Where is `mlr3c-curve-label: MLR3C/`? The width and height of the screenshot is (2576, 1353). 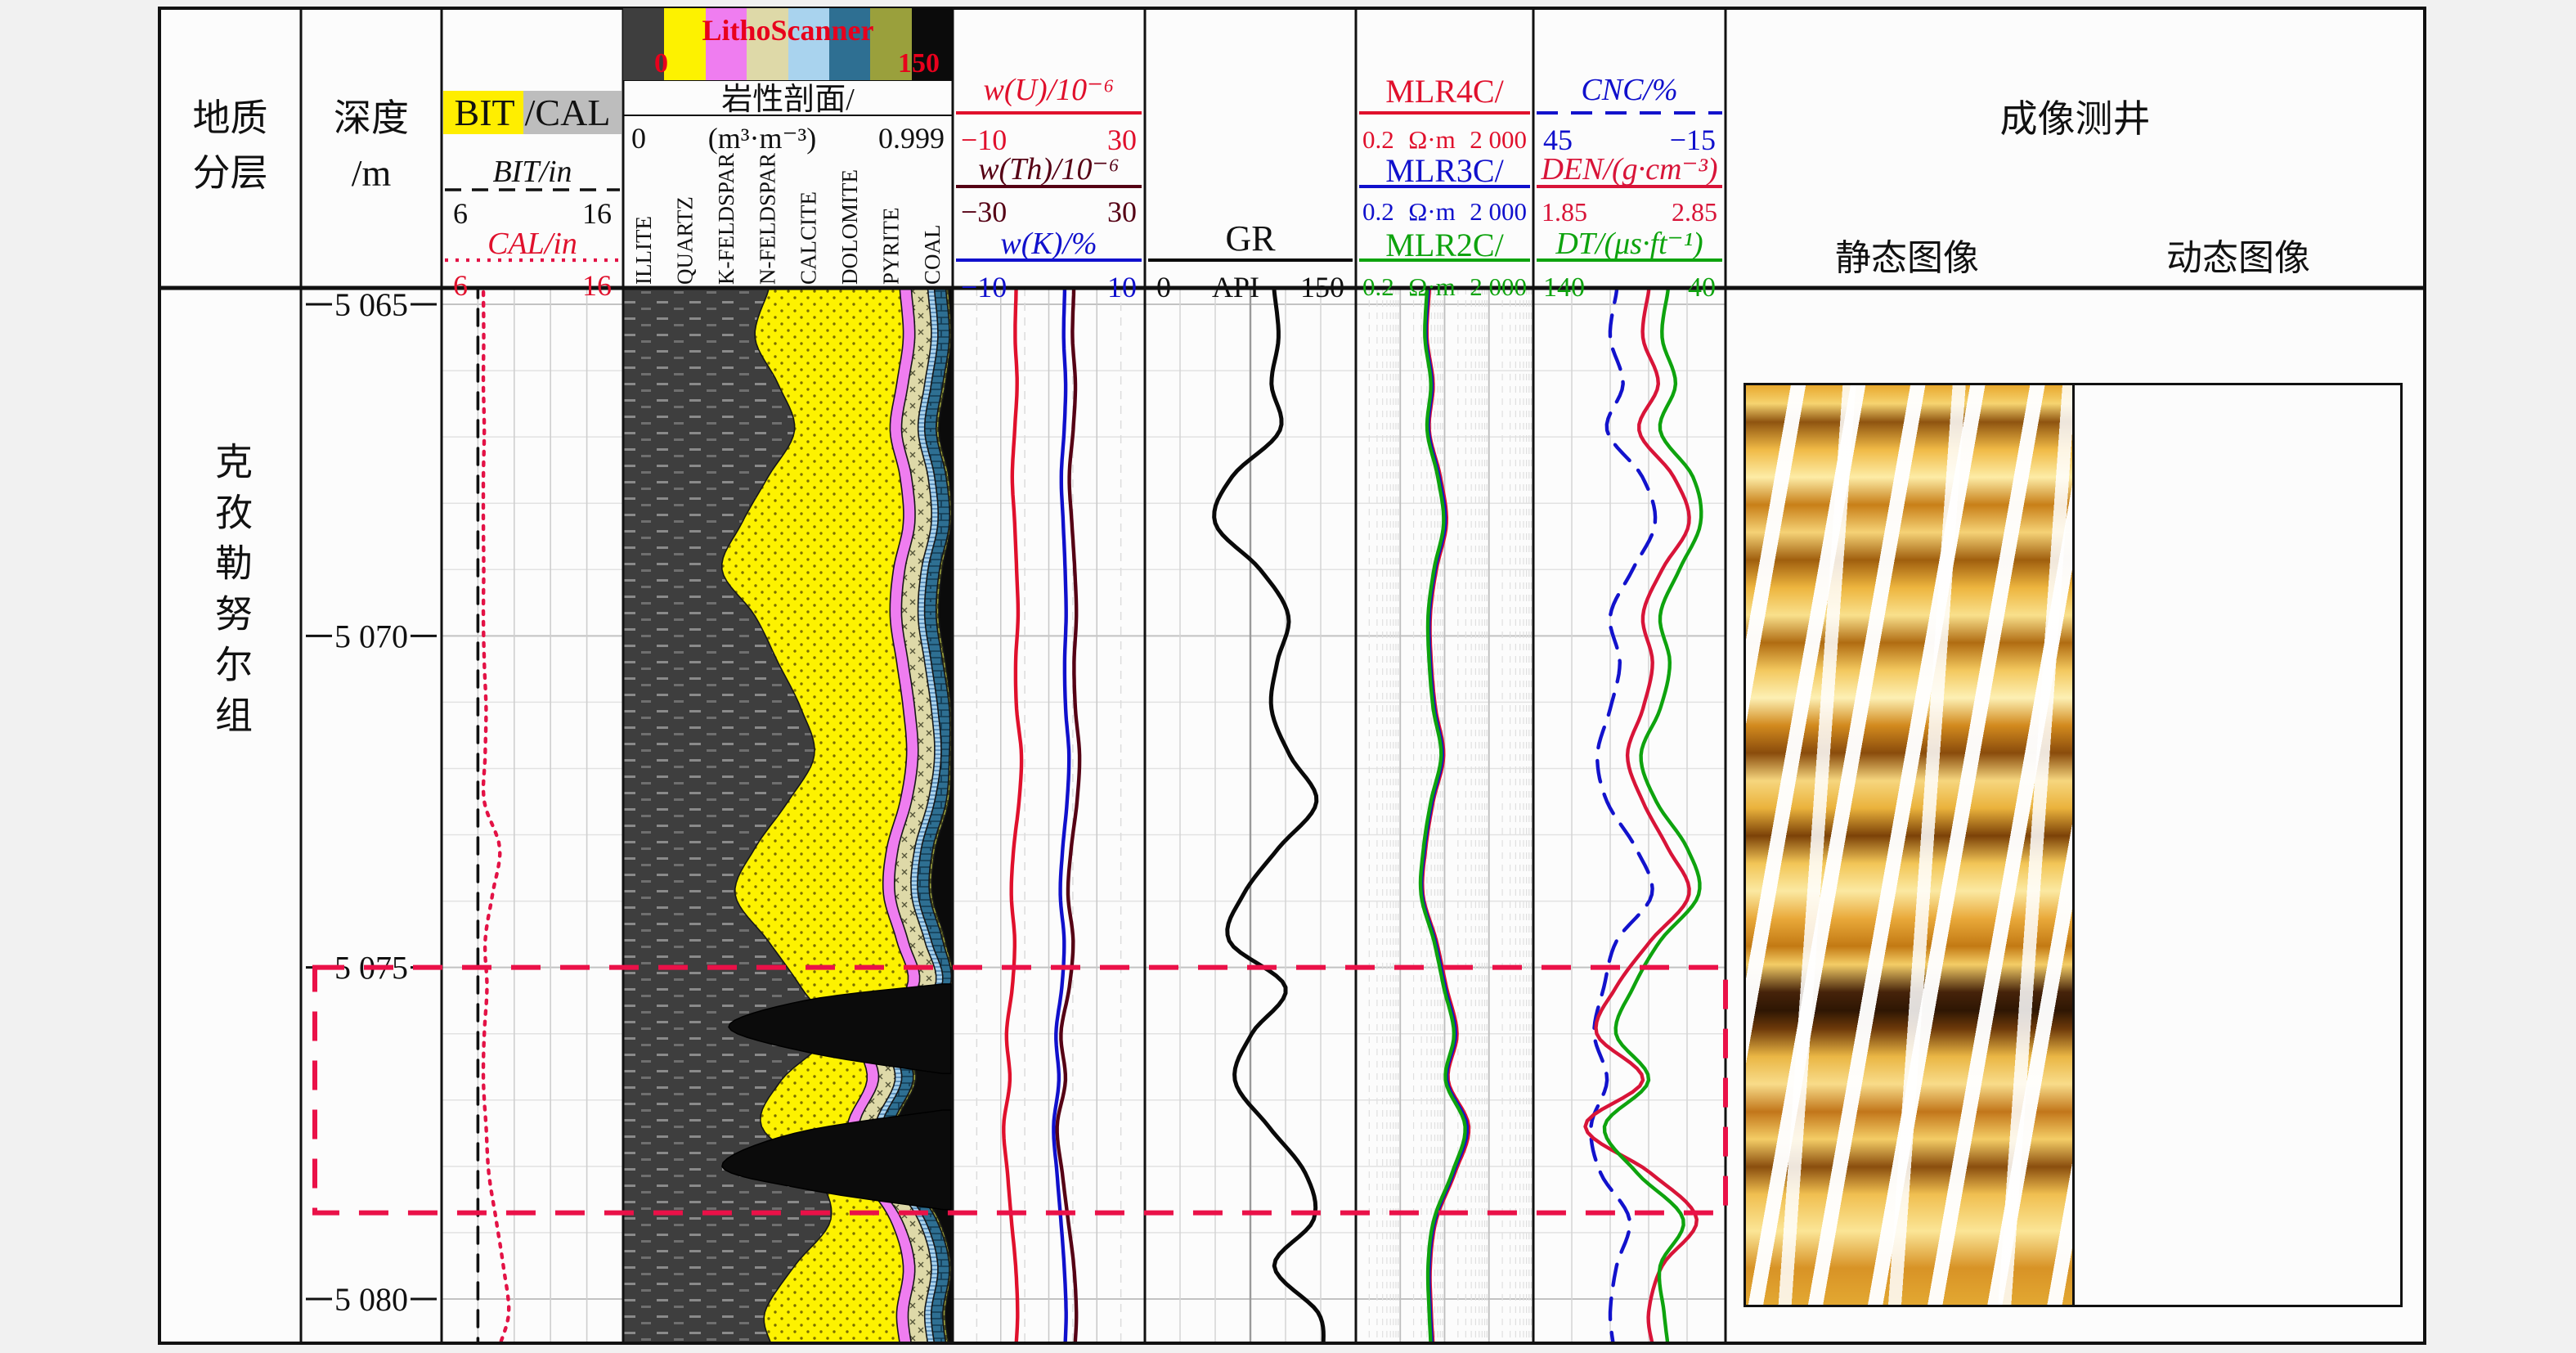 mlr3c-curve-label: MLR3C/ is located at coordinates (1445, 170).